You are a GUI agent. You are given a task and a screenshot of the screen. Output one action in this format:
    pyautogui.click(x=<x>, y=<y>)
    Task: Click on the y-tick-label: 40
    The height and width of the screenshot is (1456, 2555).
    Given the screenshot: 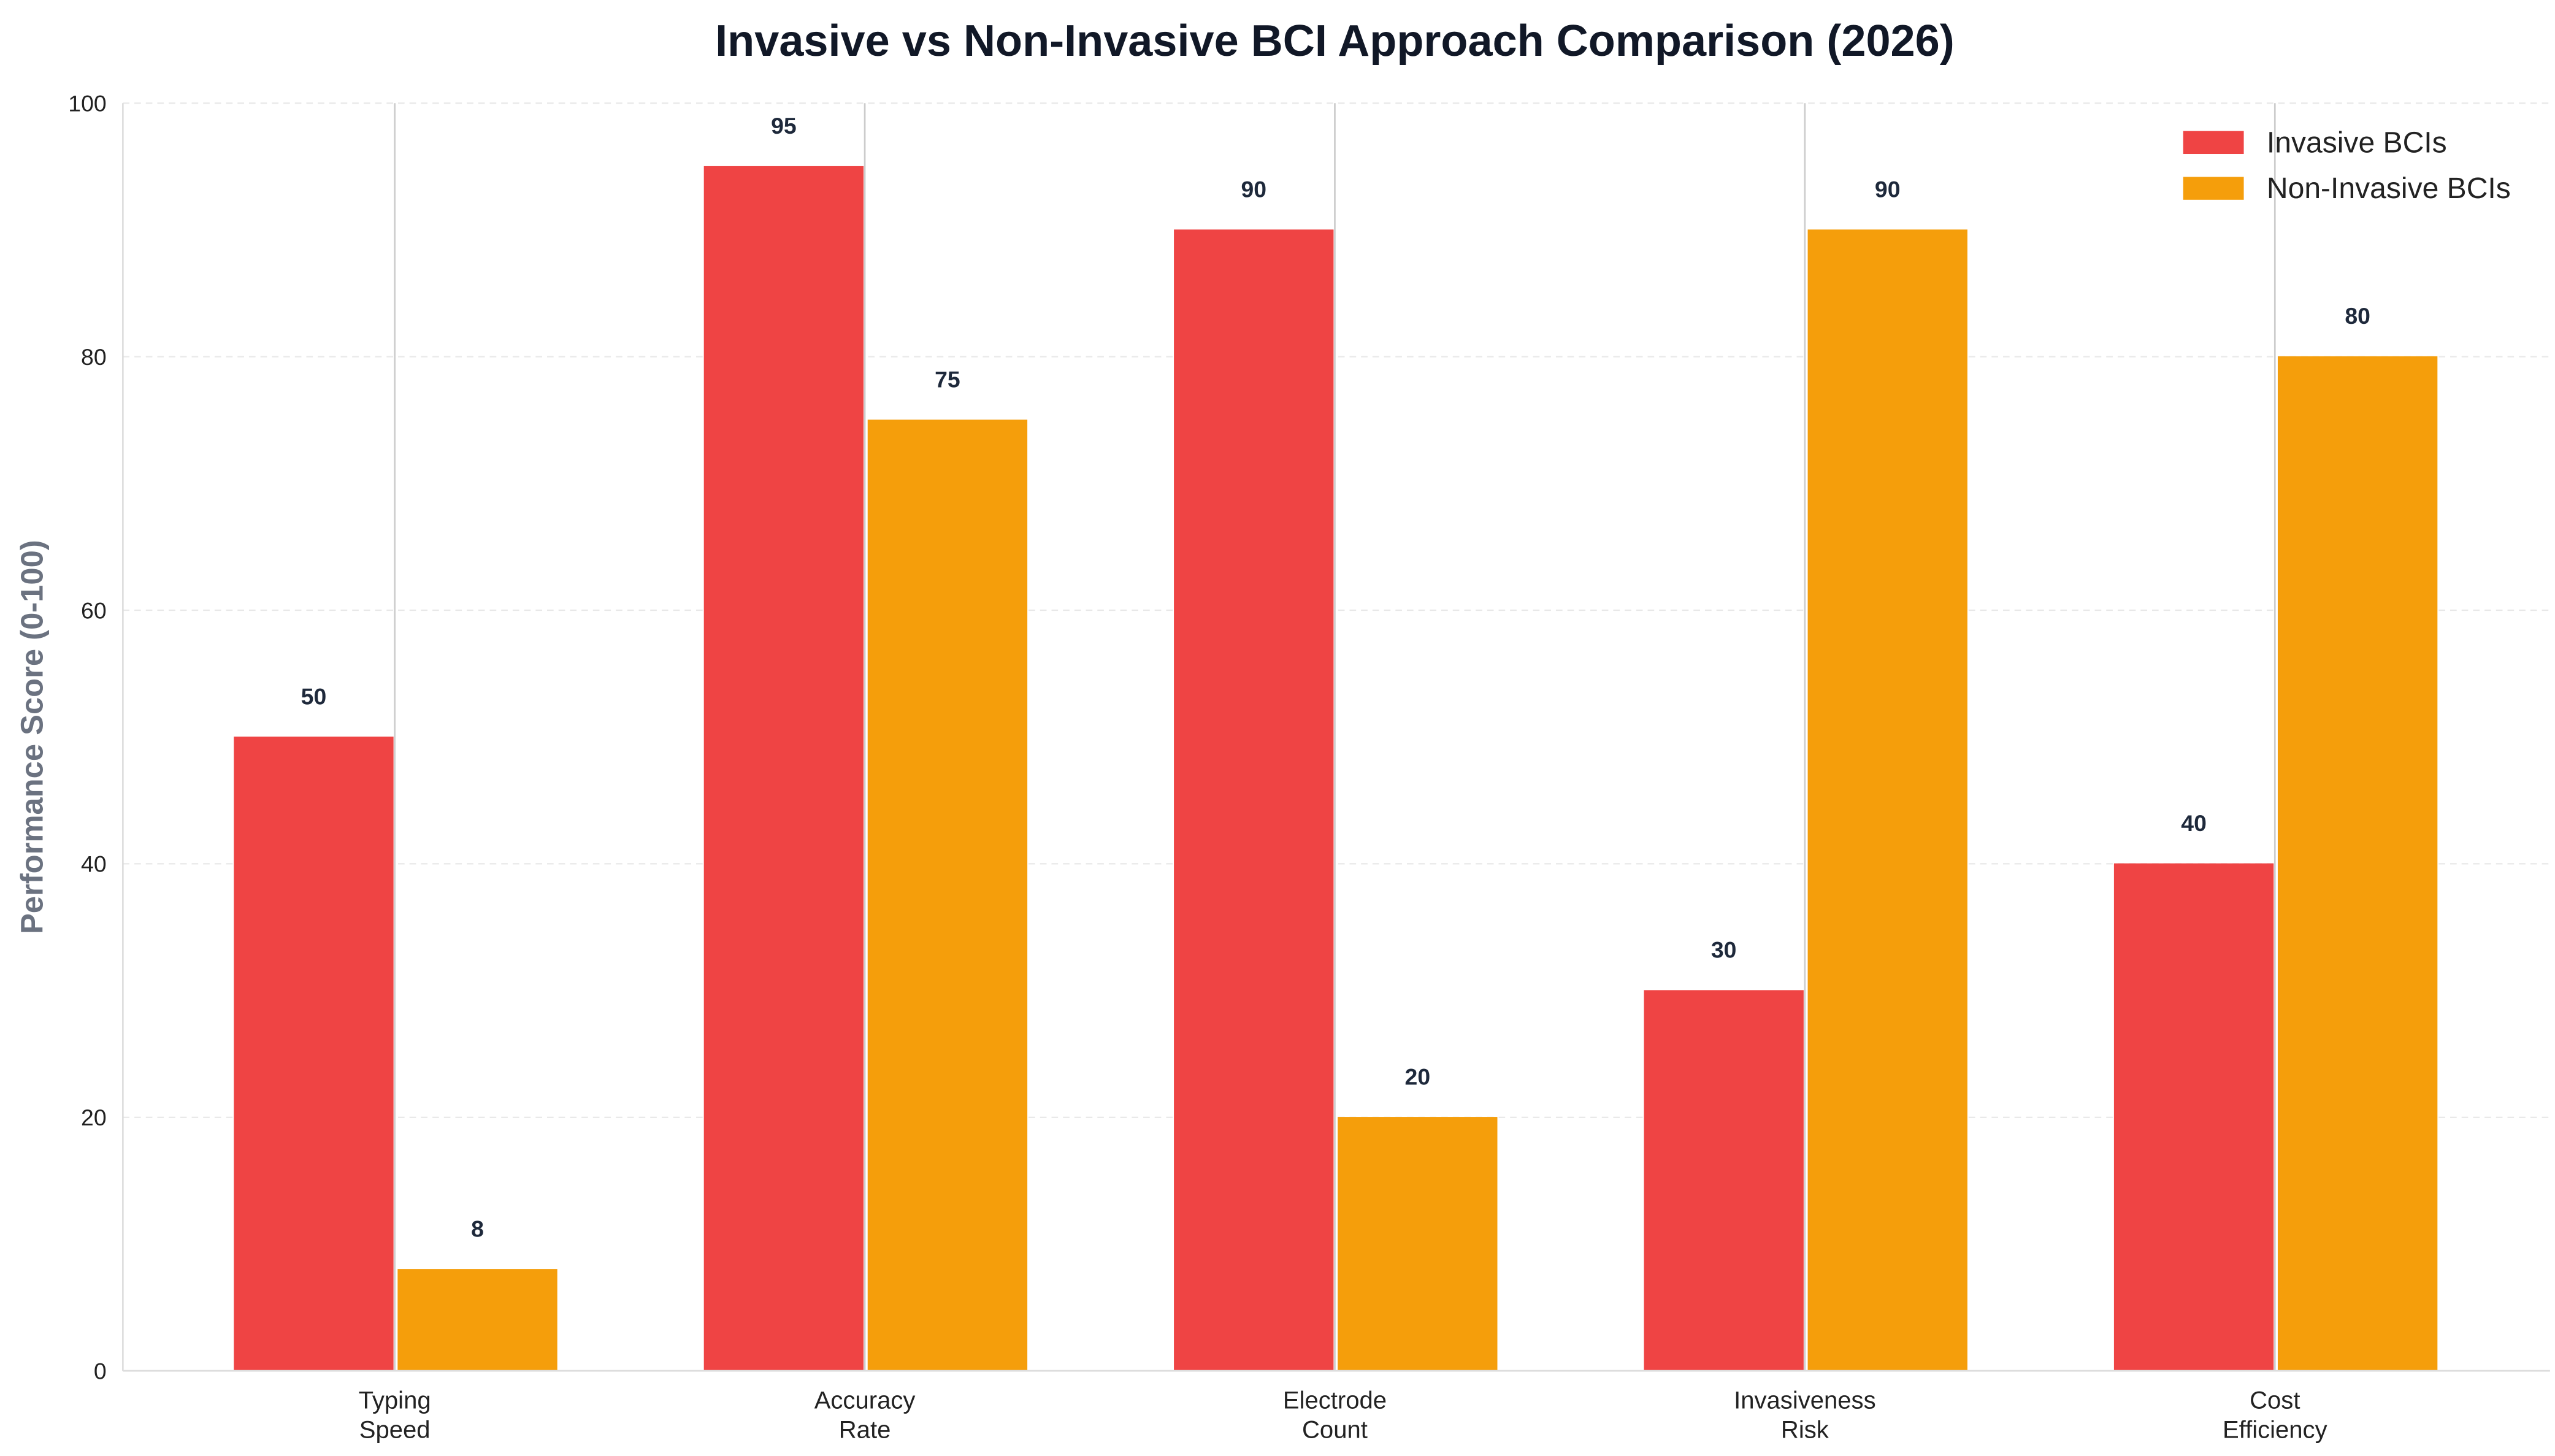 What is the action you would take?
    pyautogui.click(x=94, y=864)
    